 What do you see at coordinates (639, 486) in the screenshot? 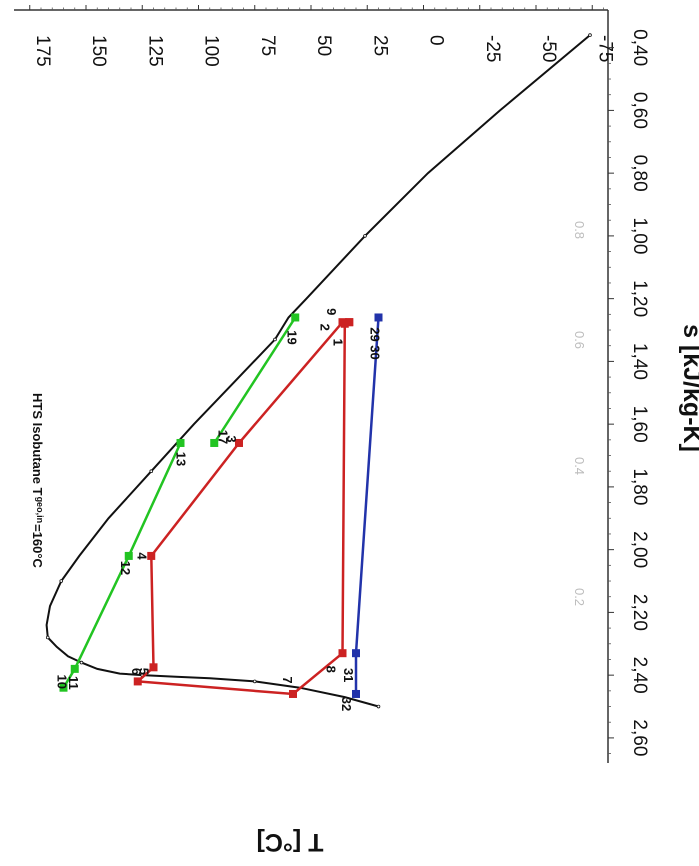
I see `entropy-tick-label: 1,80` at bounding box center [639, 486].